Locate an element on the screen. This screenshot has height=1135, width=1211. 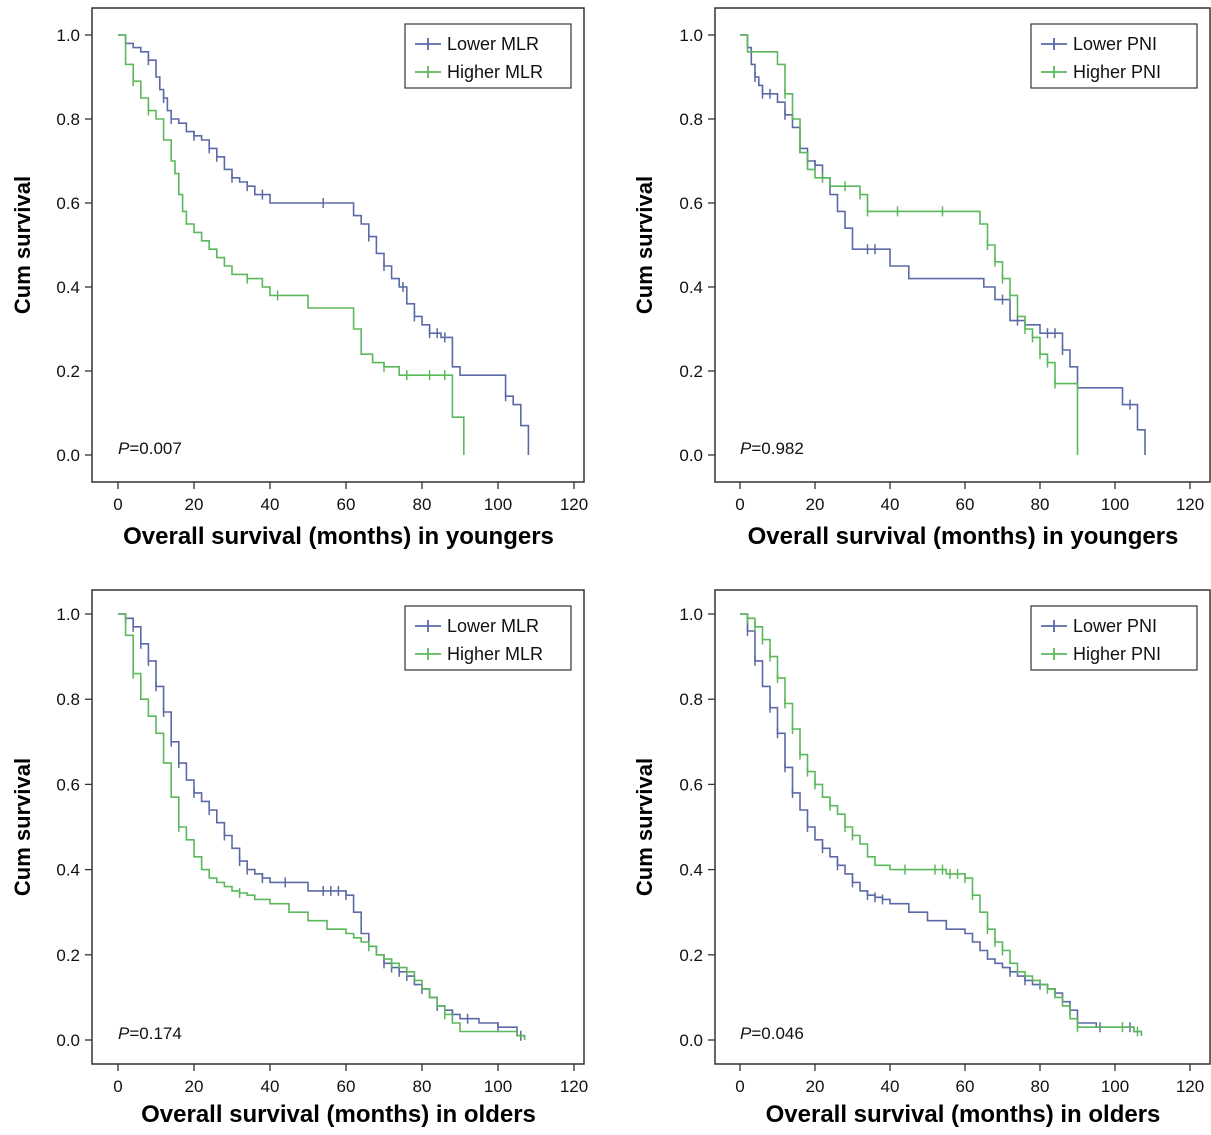
p-value-annotation: P=0.046 is located at coordinates (772, 1033).